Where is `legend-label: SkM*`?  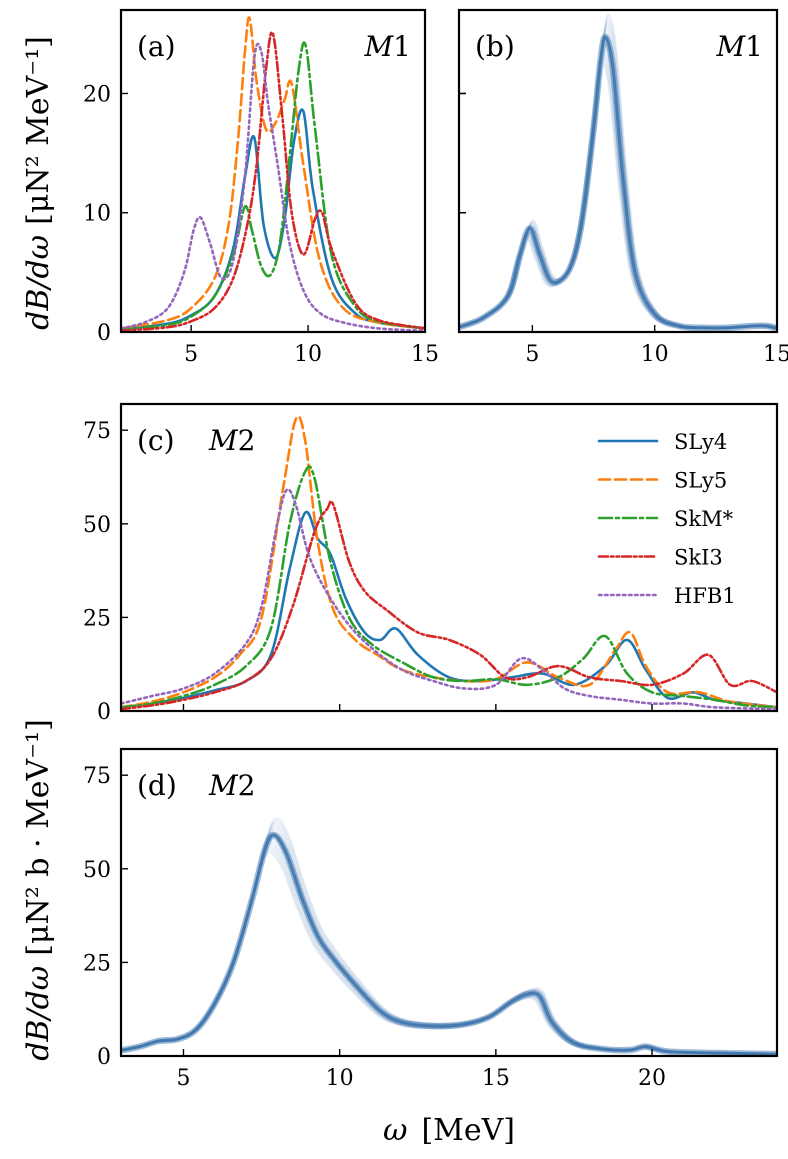
legend-label: SkM* is located at coordinates (704, 519).